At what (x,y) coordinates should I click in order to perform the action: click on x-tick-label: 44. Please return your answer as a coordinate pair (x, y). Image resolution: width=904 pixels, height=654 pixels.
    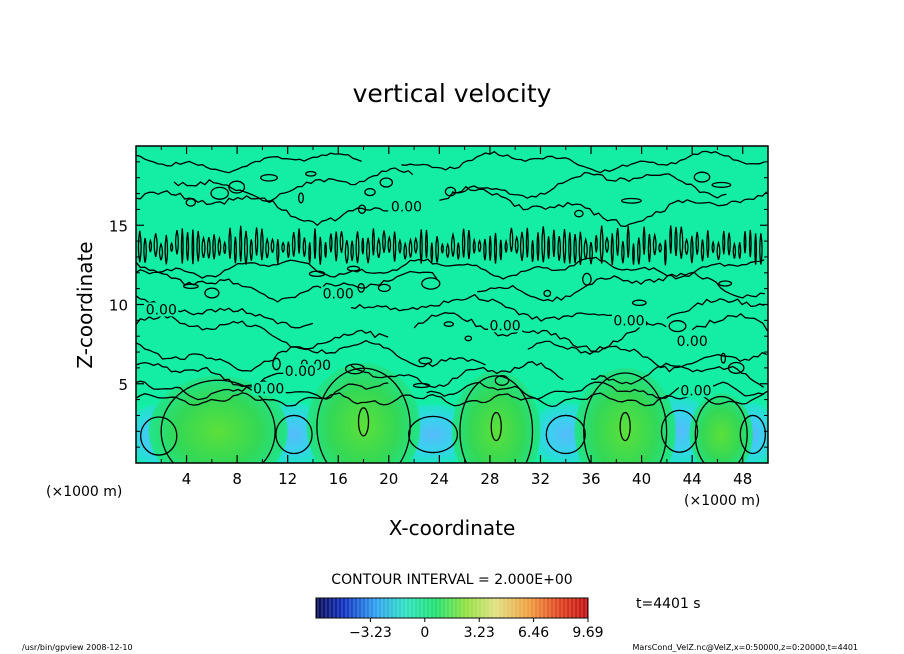
    Looking at the image, I should click on (692, 479).